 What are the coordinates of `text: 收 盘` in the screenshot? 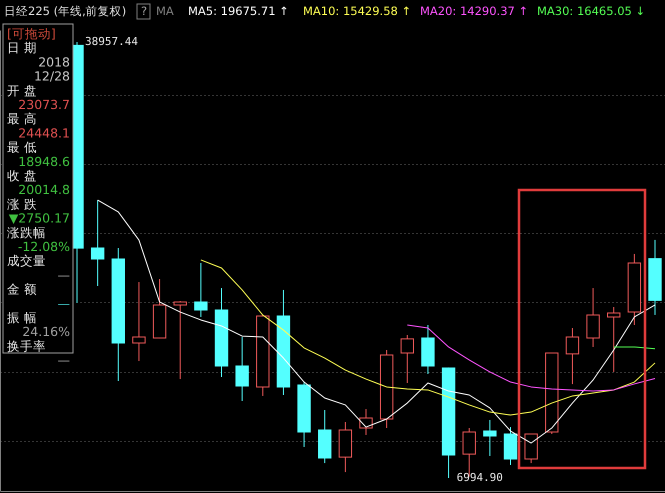 It's located at (22, 175).